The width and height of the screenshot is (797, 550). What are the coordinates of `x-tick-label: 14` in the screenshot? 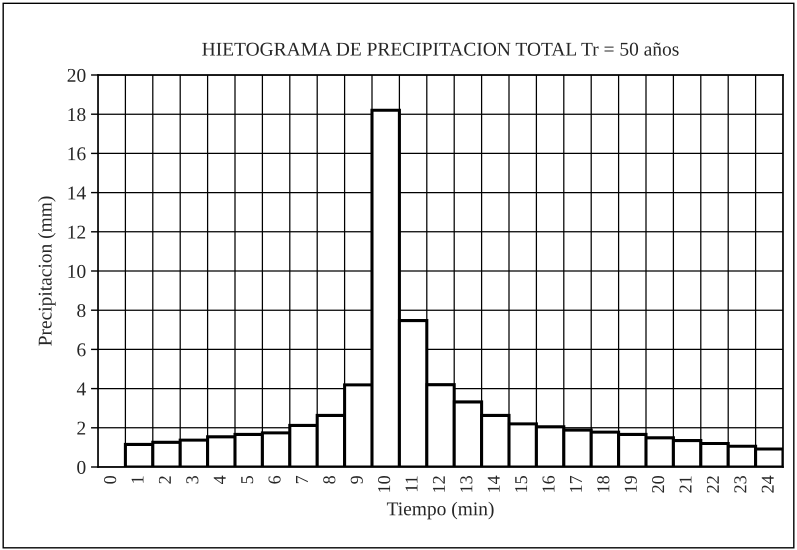 It's located at (494, 484).